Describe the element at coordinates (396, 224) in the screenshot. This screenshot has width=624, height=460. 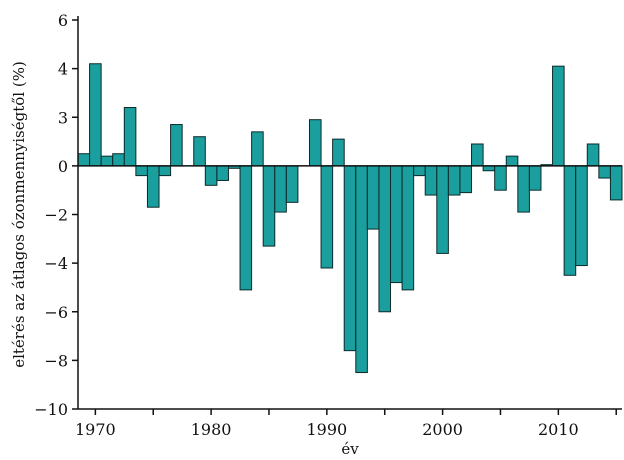
I see `bar-1996` at that location.